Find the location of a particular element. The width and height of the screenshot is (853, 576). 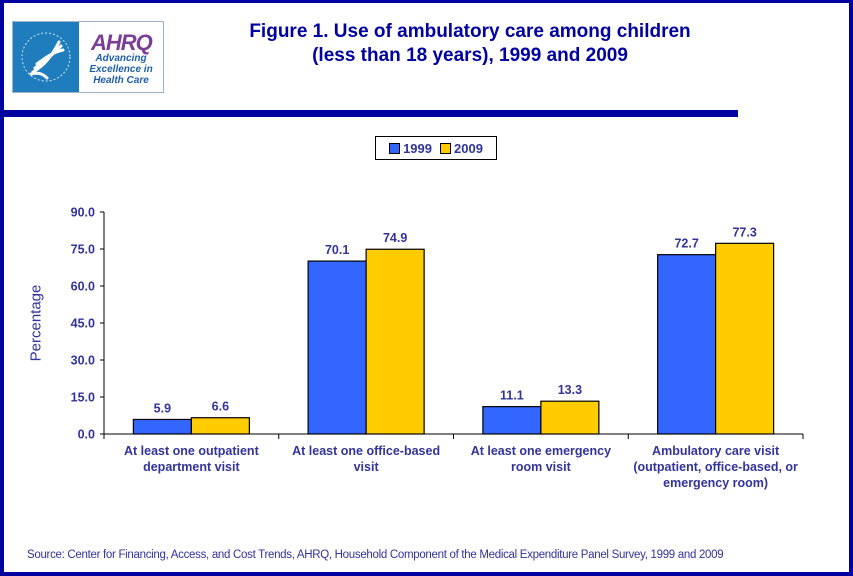

data-label-1999-0: 5.9 is located at coordinates (162, 408).